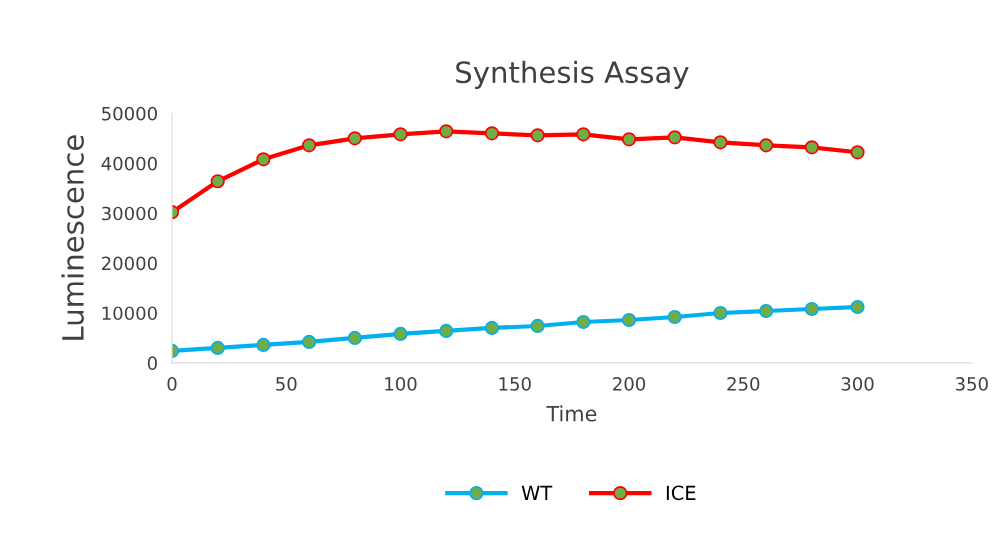 The width and height of the screenshot is (1006, 540). Describe the element at coordinates (152, 363) in the screenshot. I see `y-tick-label: 0` at that location.